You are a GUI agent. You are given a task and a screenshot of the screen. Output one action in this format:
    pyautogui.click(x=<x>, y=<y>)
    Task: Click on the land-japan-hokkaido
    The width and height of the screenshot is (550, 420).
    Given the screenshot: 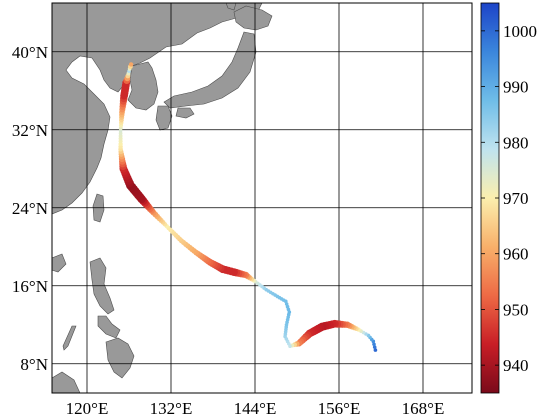 What is the action you would take?
    pyautogui.click(x=253, y=18)
    